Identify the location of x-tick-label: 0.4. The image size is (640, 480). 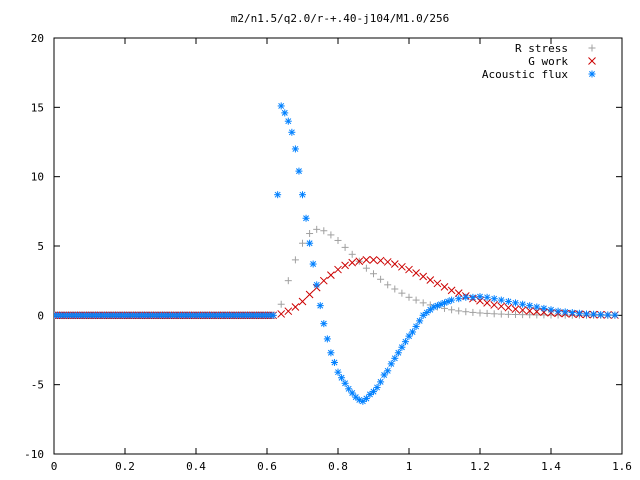
(196, 466).